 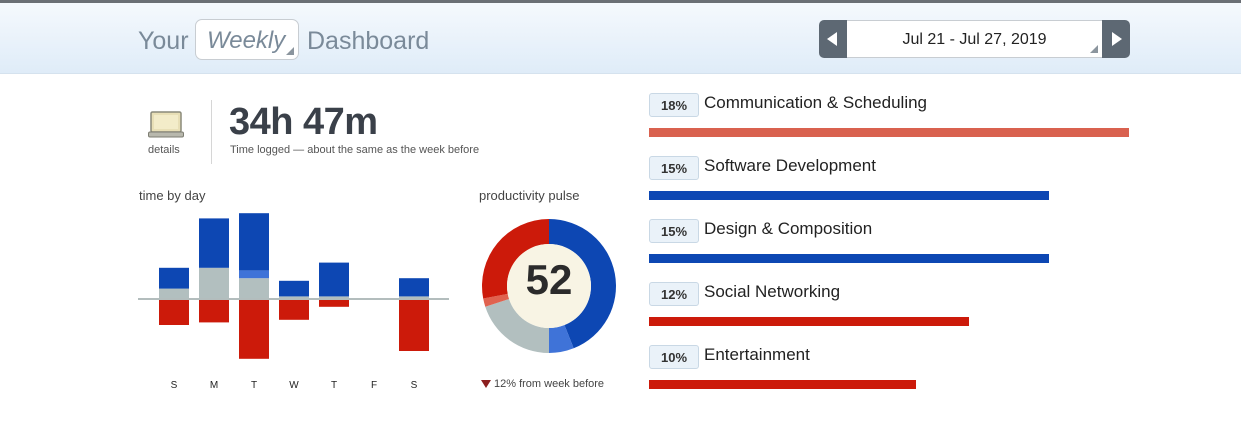 I want to click on category-percent-badge: 12%, so click(x=674, y=294).